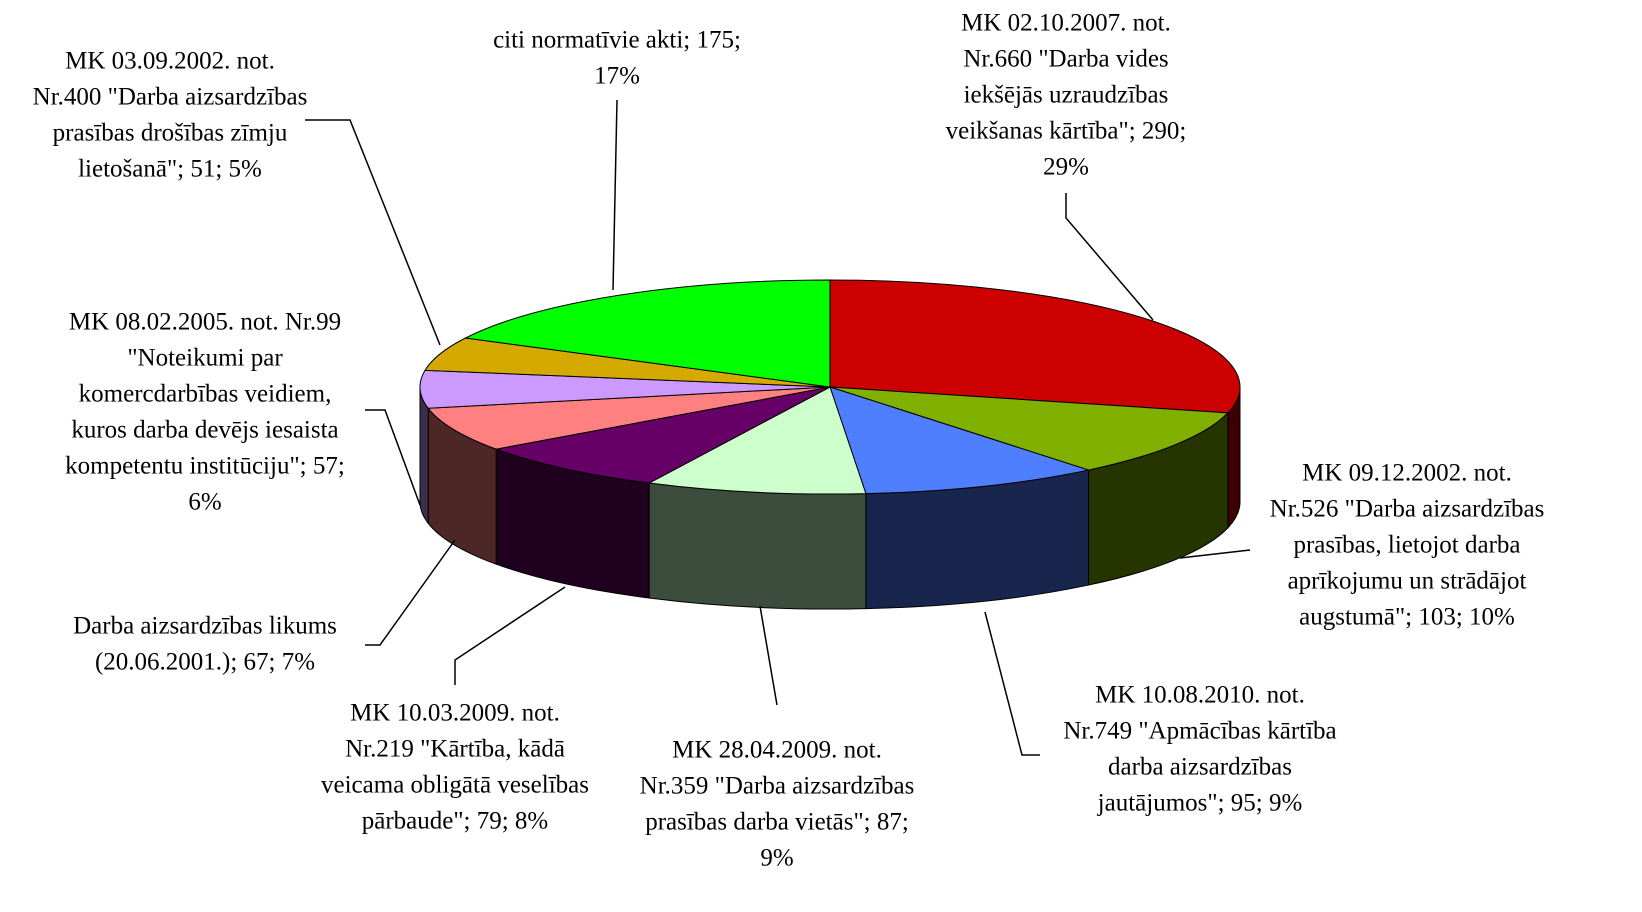 The image size is (1642, 912). What do you see at coordinates (777, 786) in the screenshot?
I see `slice-label: Nr.359 "Darba aizsardzības` at bounding box center [777, 786].